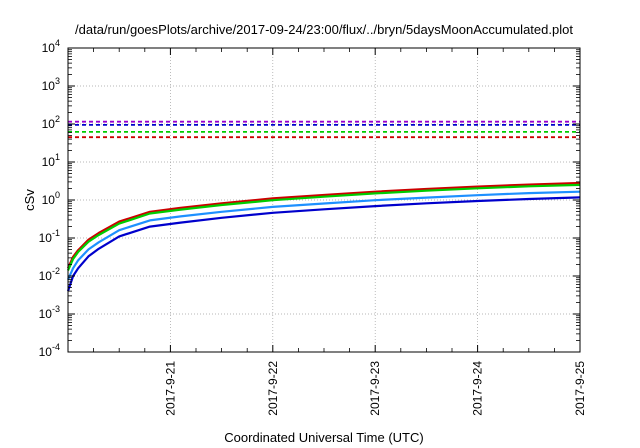 The height and width of the screenshot is (448, 640). I want to click on x-tick-label: 2017-9-22, so click(273, 388).